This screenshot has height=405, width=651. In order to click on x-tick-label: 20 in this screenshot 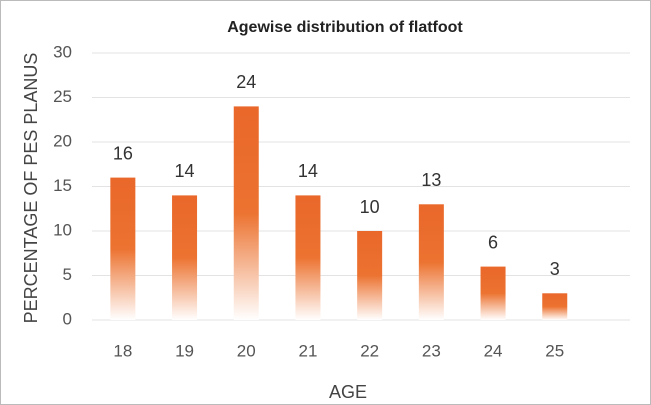, I will do `click(246, 350)`.